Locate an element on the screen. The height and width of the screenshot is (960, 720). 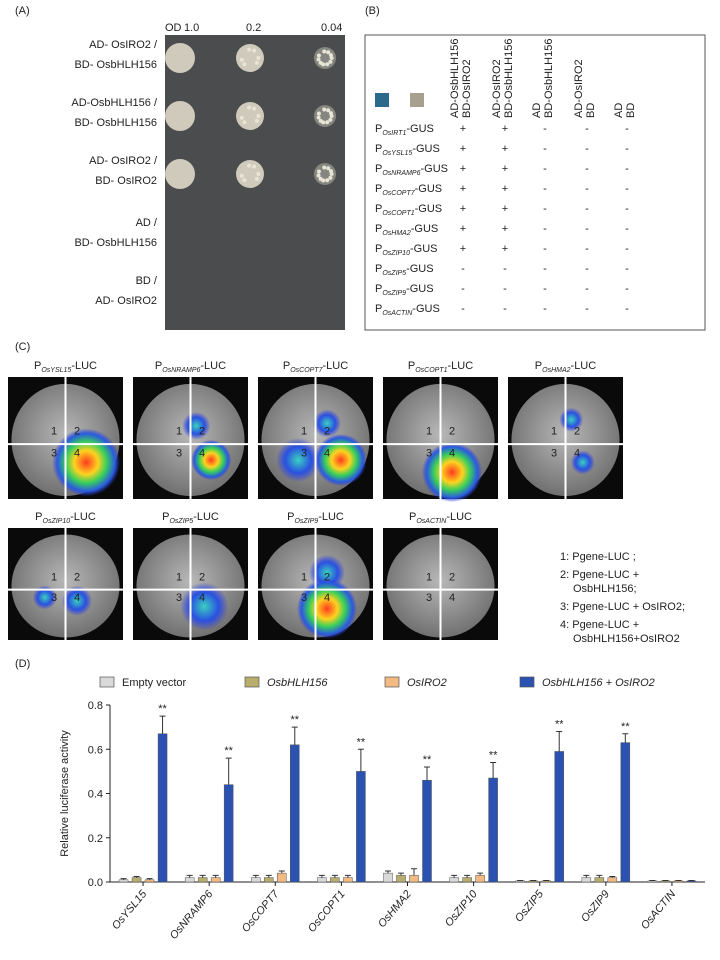
gene: OsZIP5 is located at coordinates (394, 273).